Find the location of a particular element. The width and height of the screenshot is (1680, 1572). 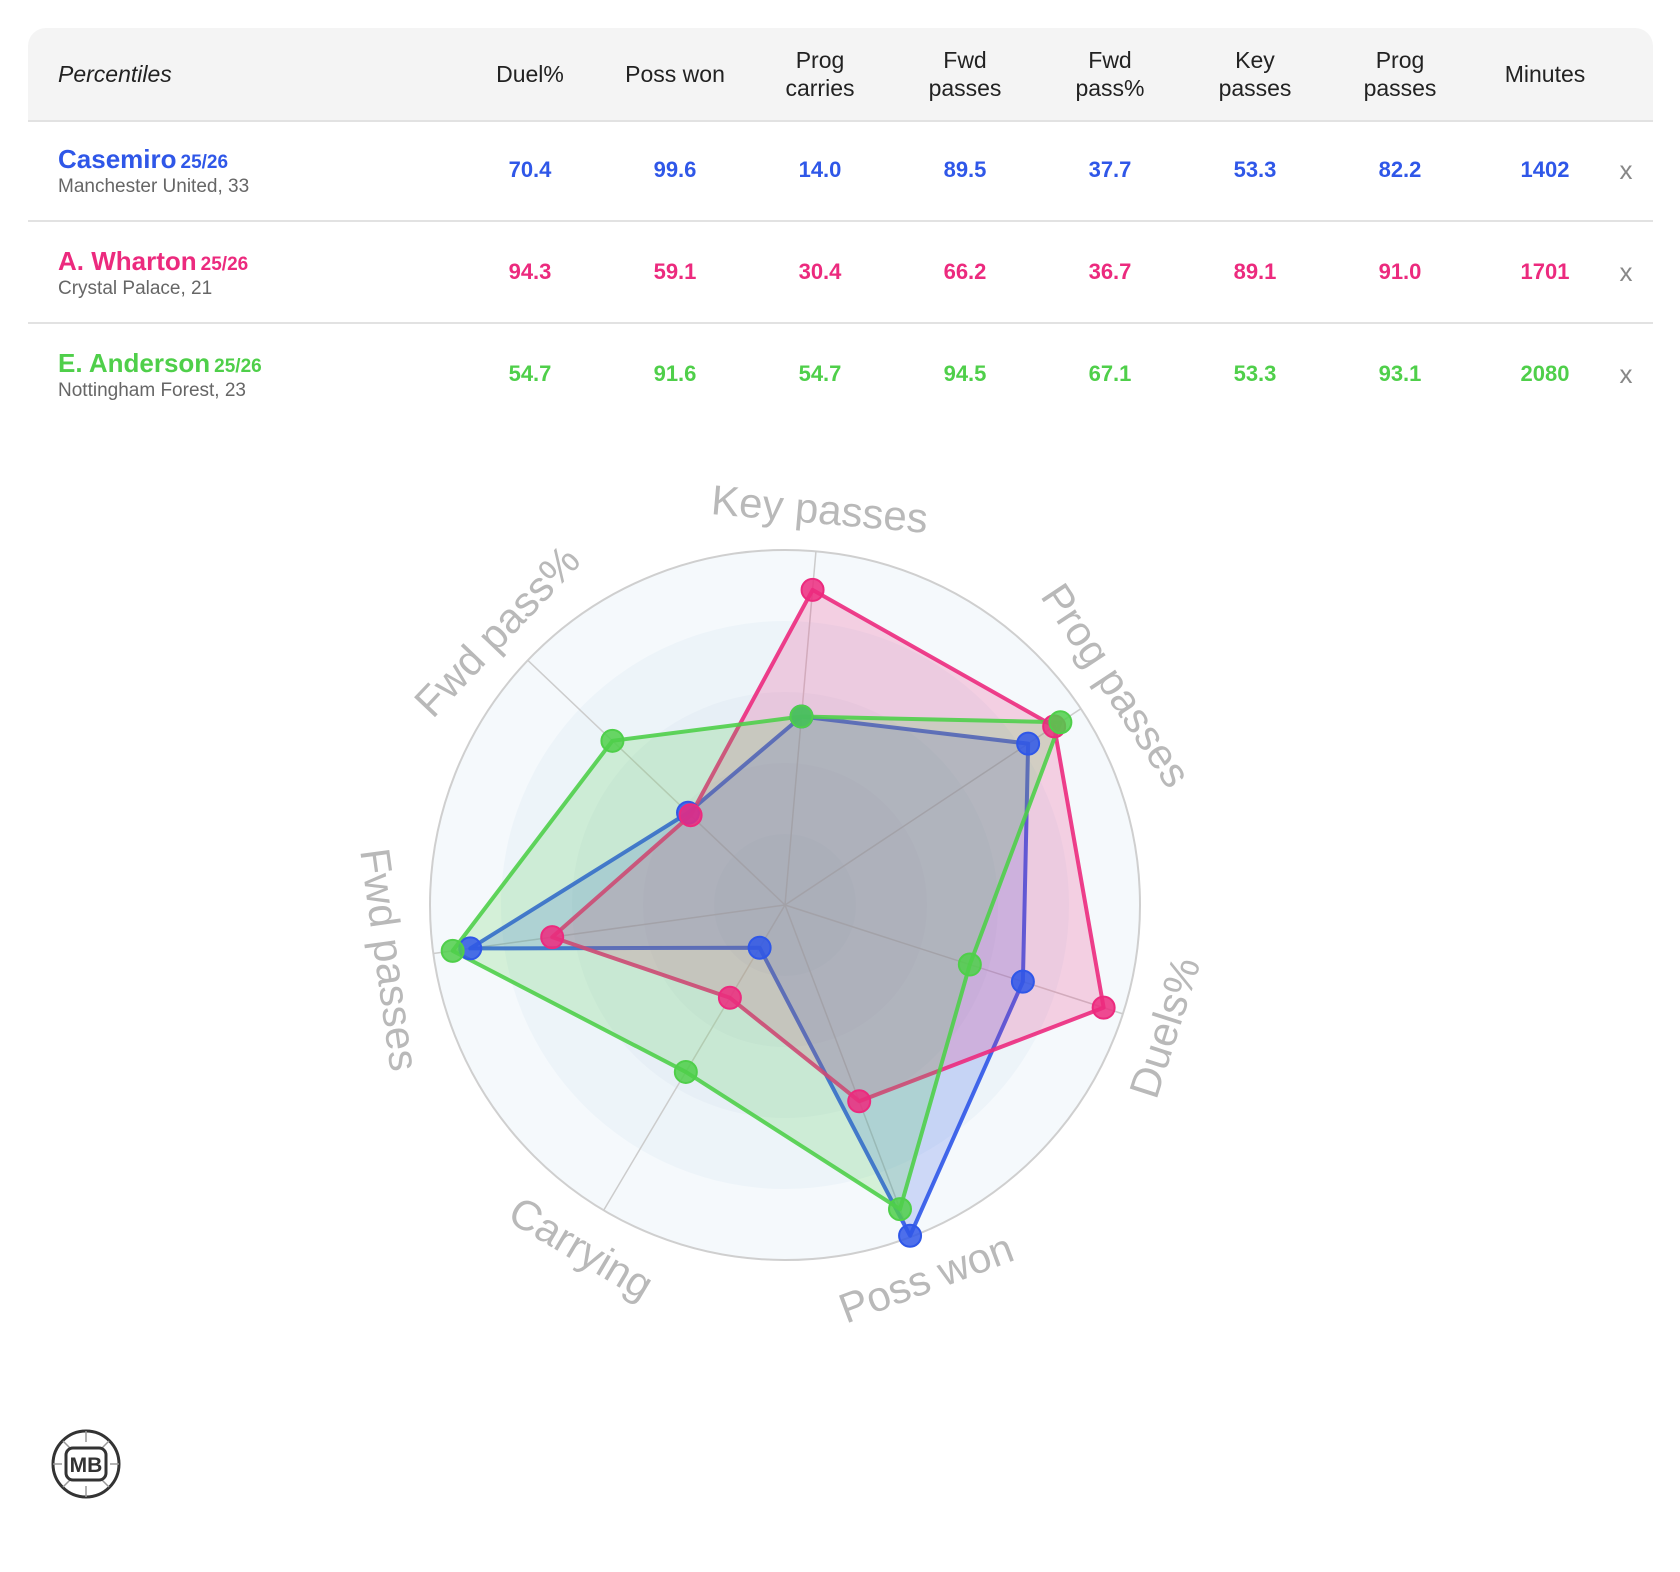

cell-duel-pct: 54.7 is located at coordinates (530, 373).